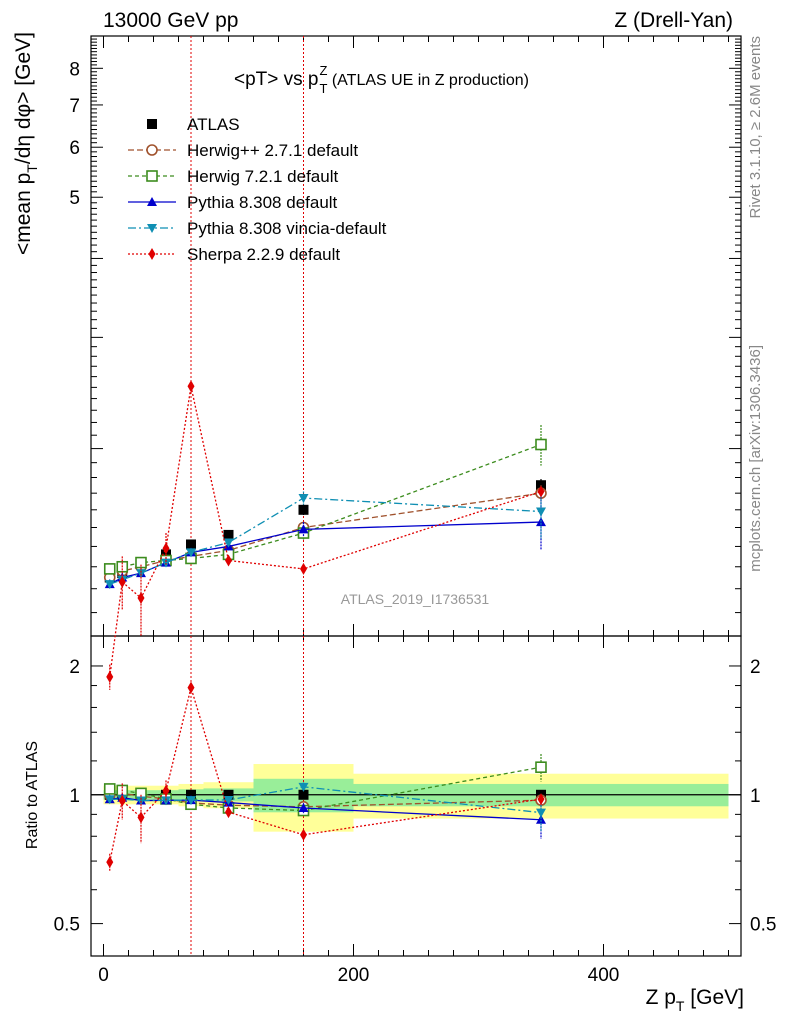 The height and width of the screenshot is (1024, 786). I want to click on y-axis-label-main: <mean pT/dη dφ> [GeV], so click(26, 143).